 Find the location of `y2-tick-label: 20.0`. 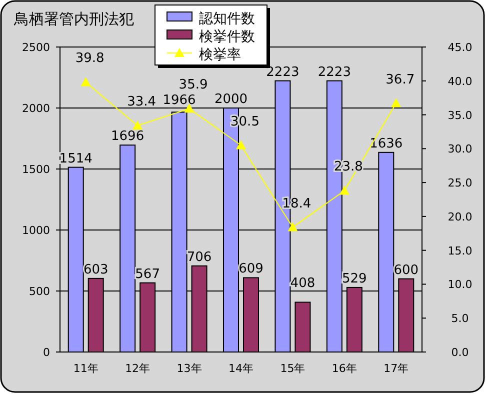

y2-tick-label: 20.0 is located at coordinates (460, 217).